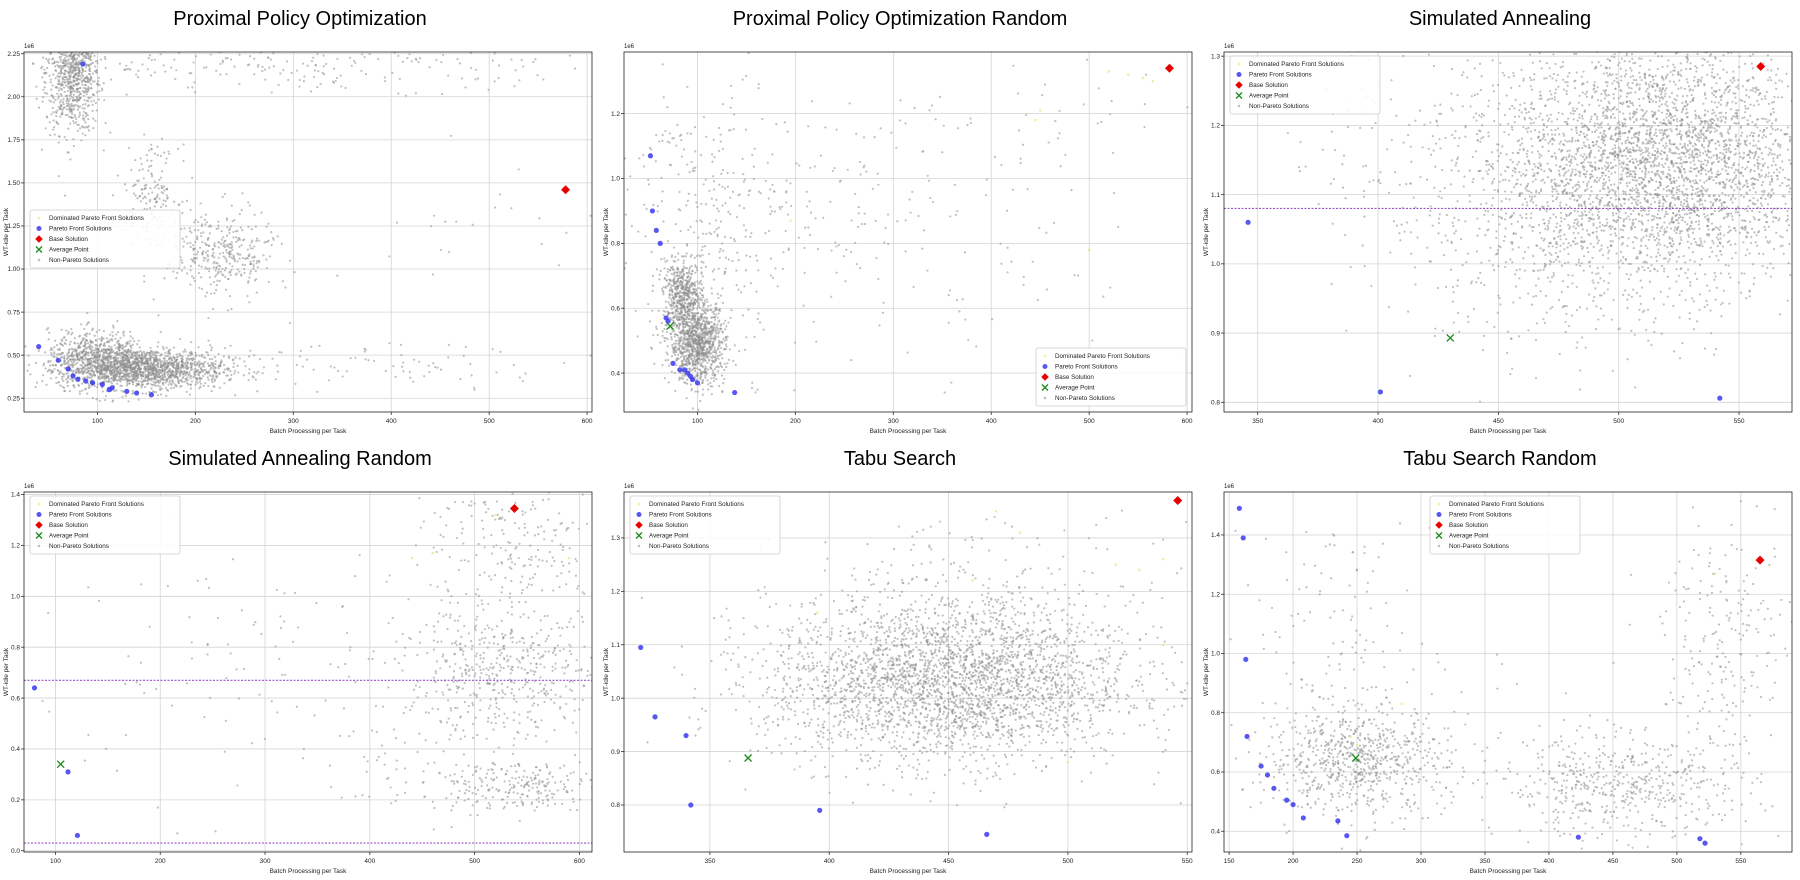 The width and height of the screenshot is (1800, 880). Describe the element at coordinates (97, 421) in the screenshot. I see `x-tick-label: 100` at that location.